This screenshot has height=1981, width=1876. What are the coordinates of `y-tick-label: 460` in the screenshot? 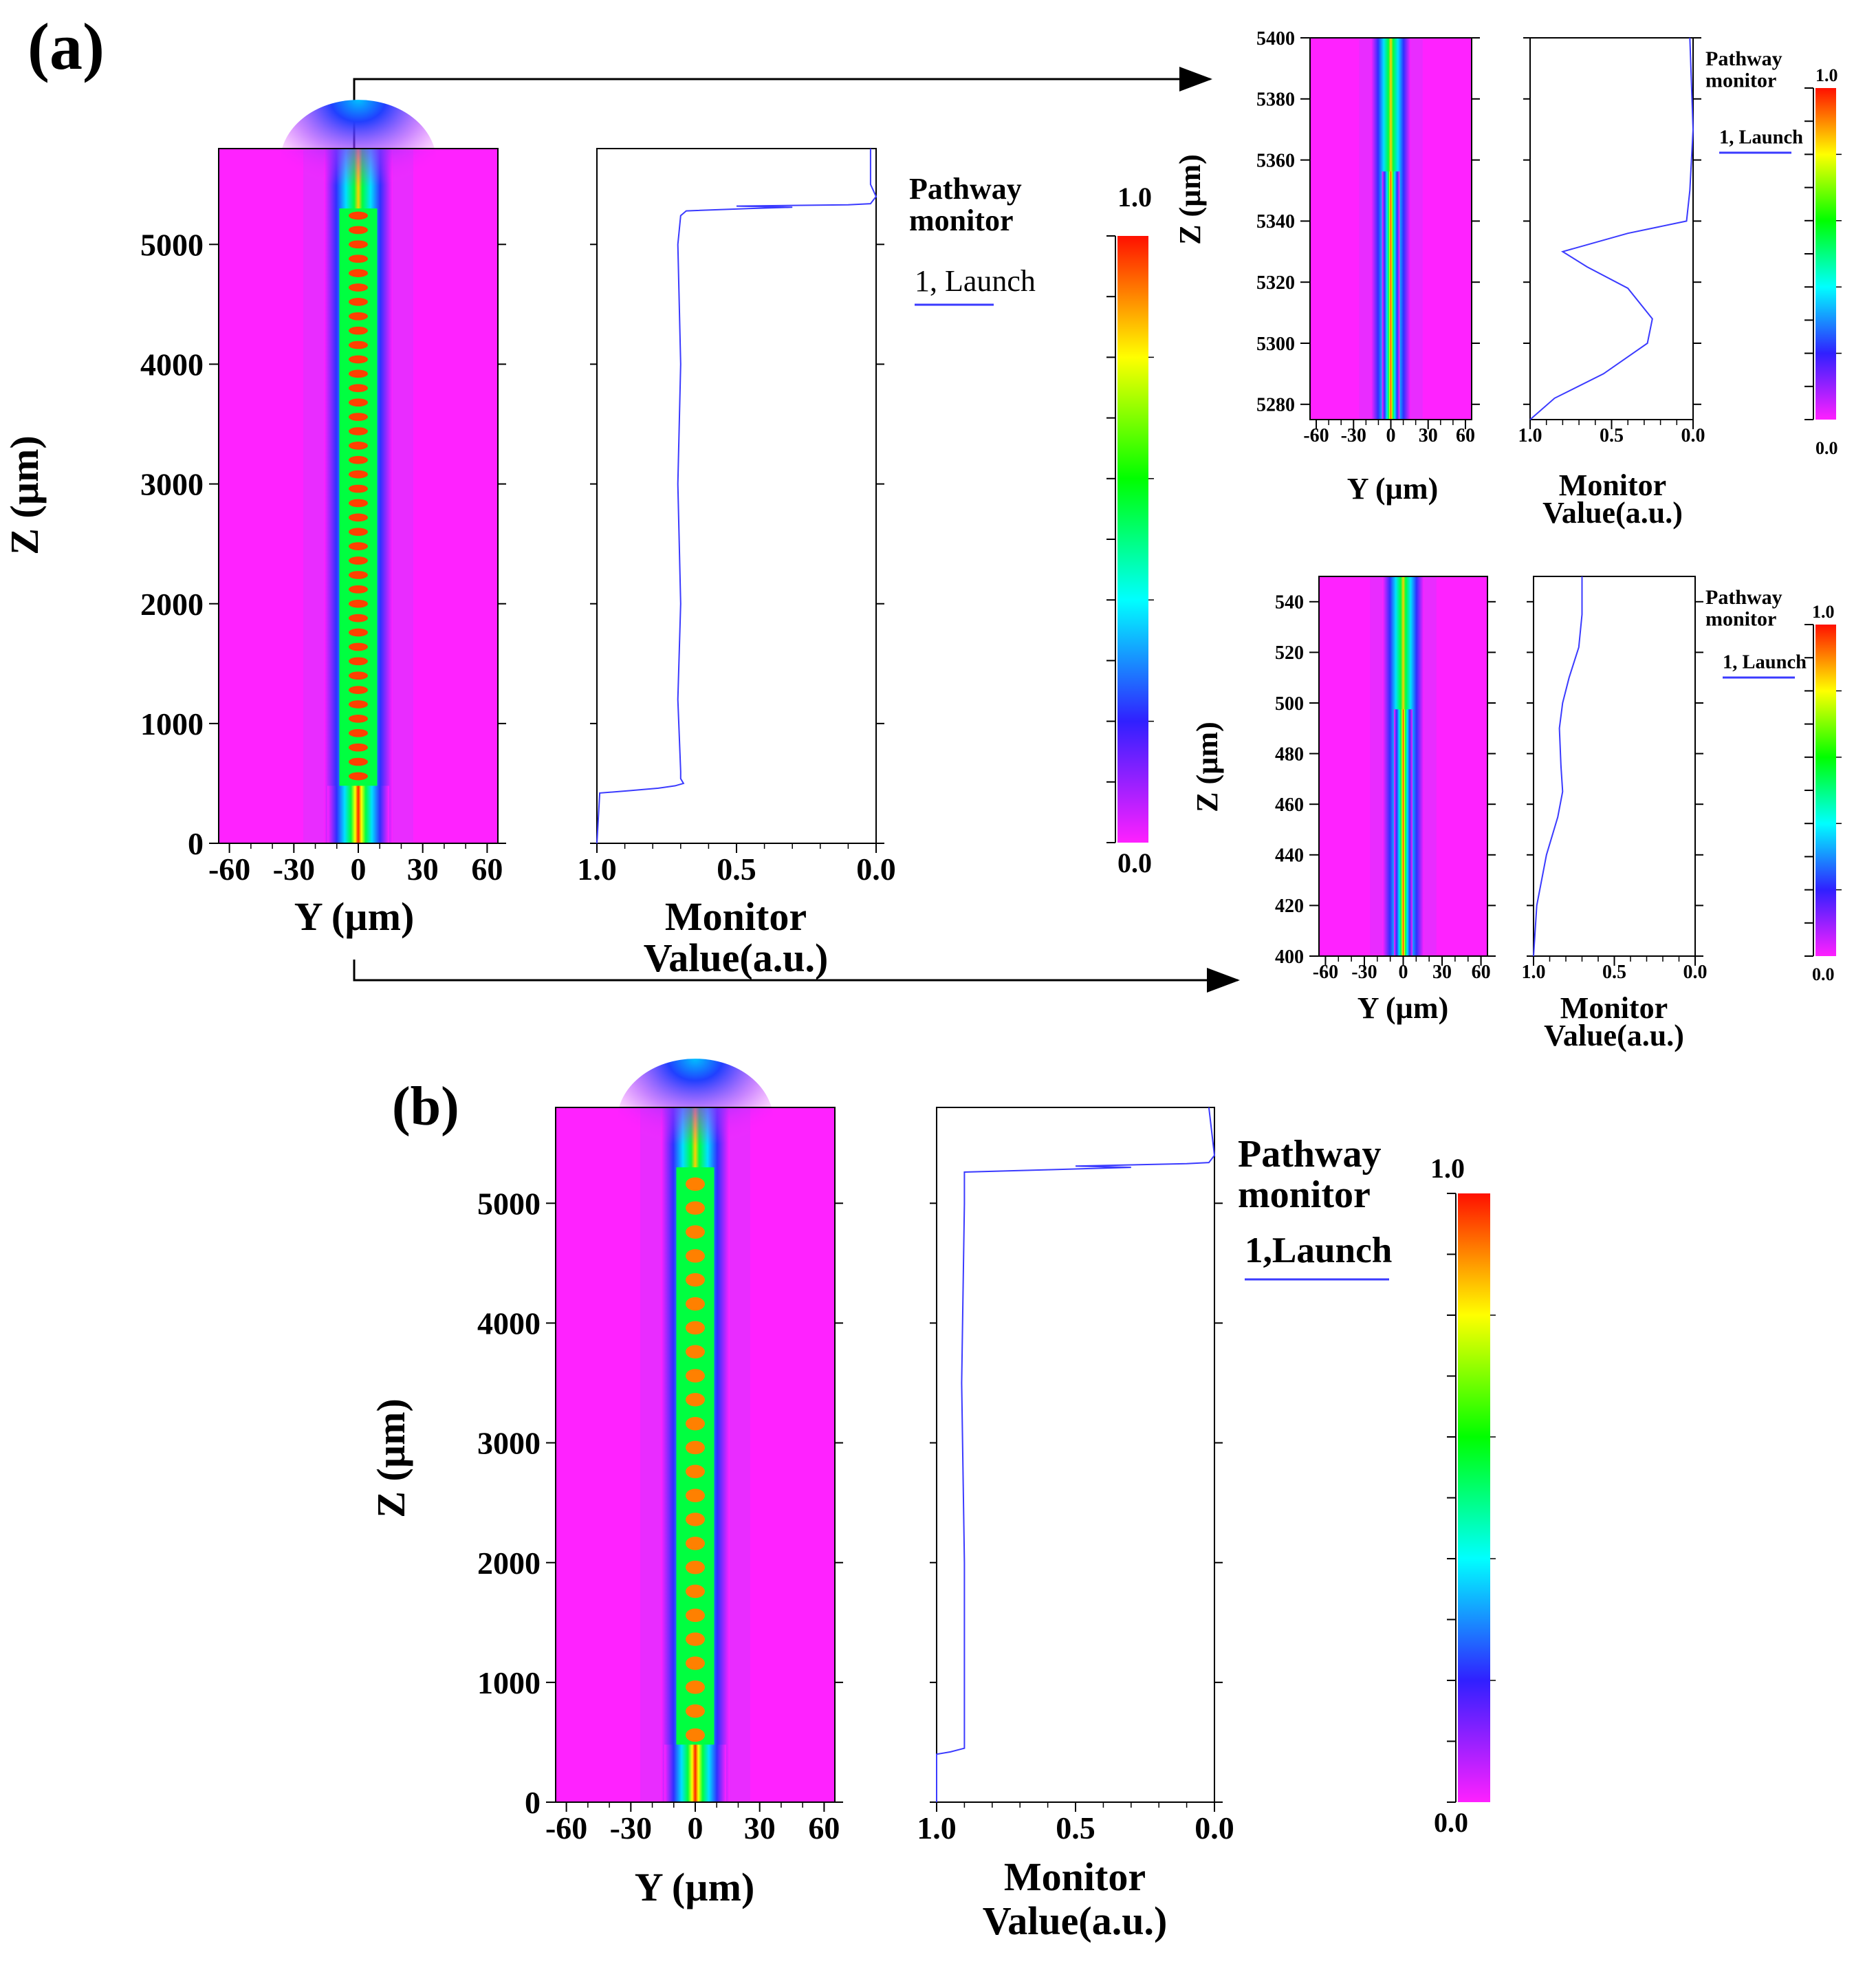 It's located at (1290, 805).